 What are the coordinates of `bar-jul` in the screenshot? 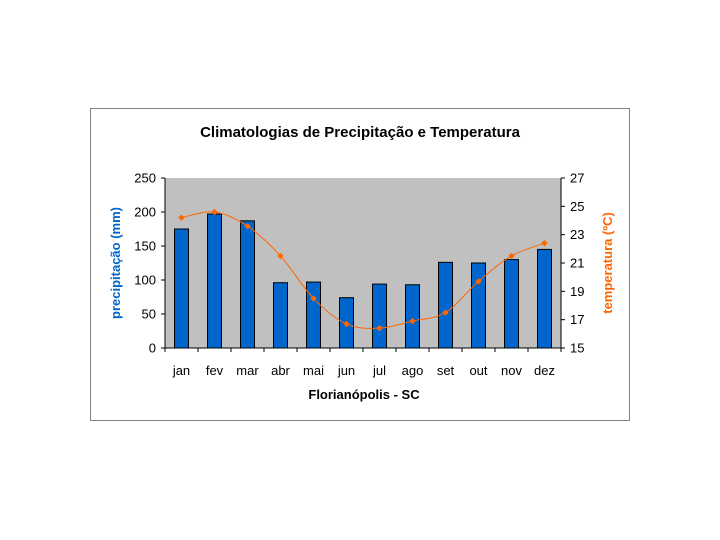 It's located at (379, 316).